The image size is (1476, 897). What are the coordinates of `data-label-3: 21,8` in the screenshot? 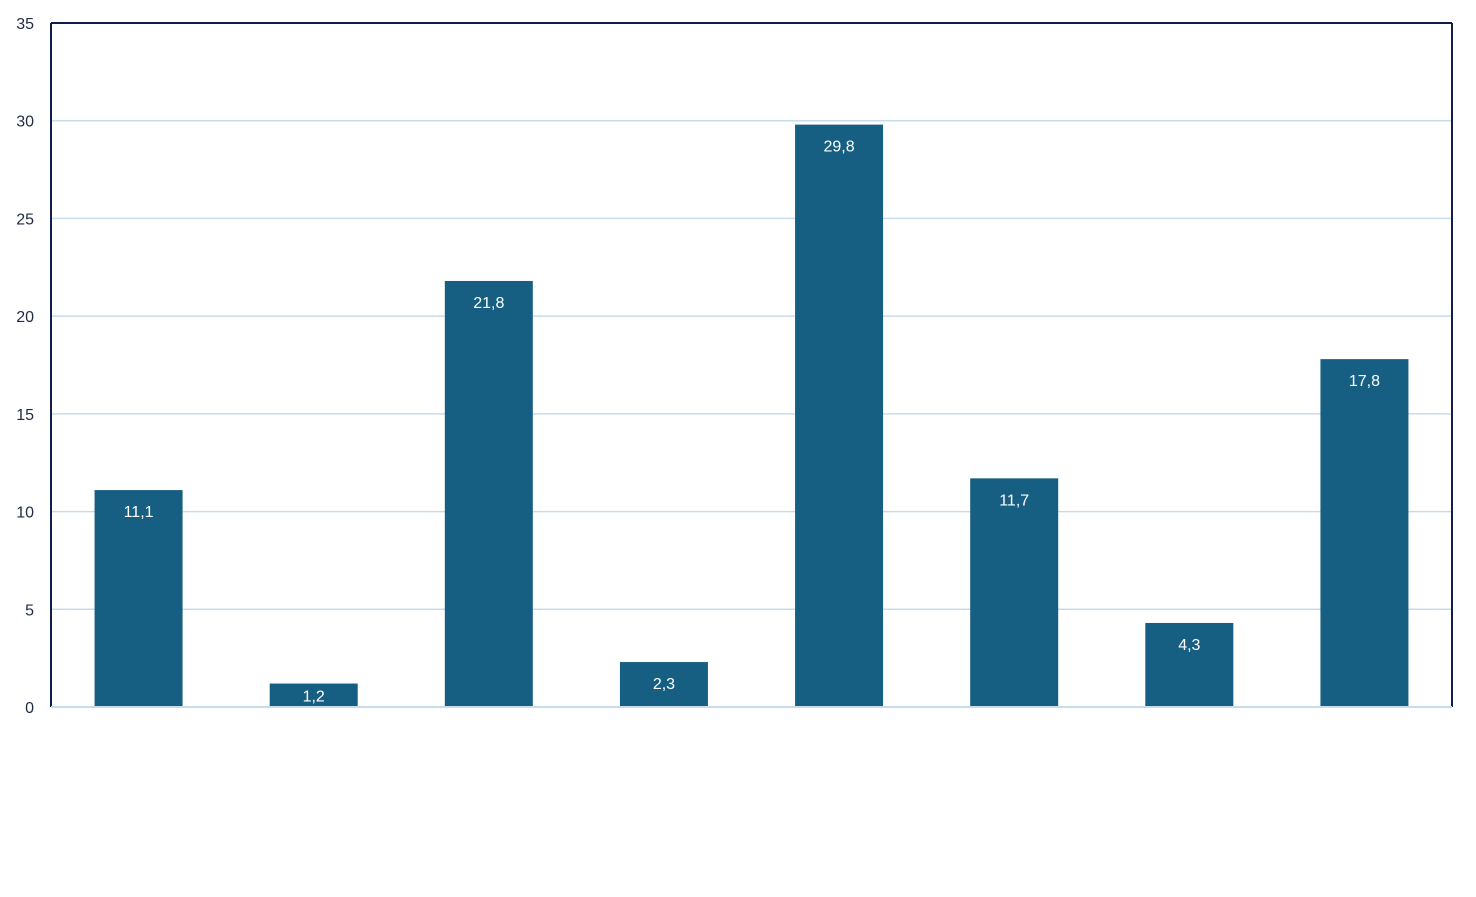 It's located at (488, 303).